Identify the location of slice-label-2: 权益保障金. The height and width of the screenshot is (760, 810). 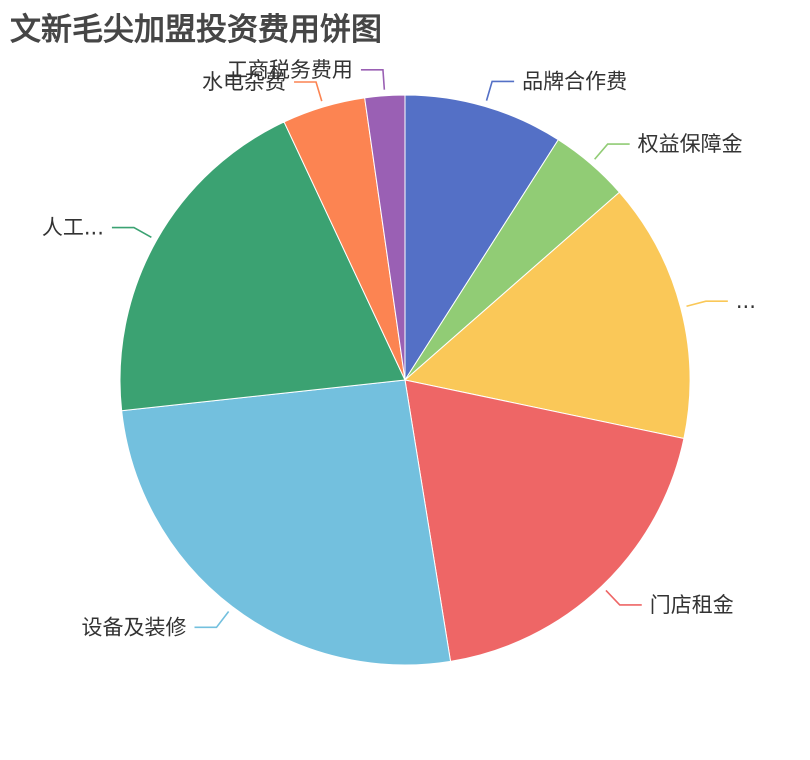
(690, 144).